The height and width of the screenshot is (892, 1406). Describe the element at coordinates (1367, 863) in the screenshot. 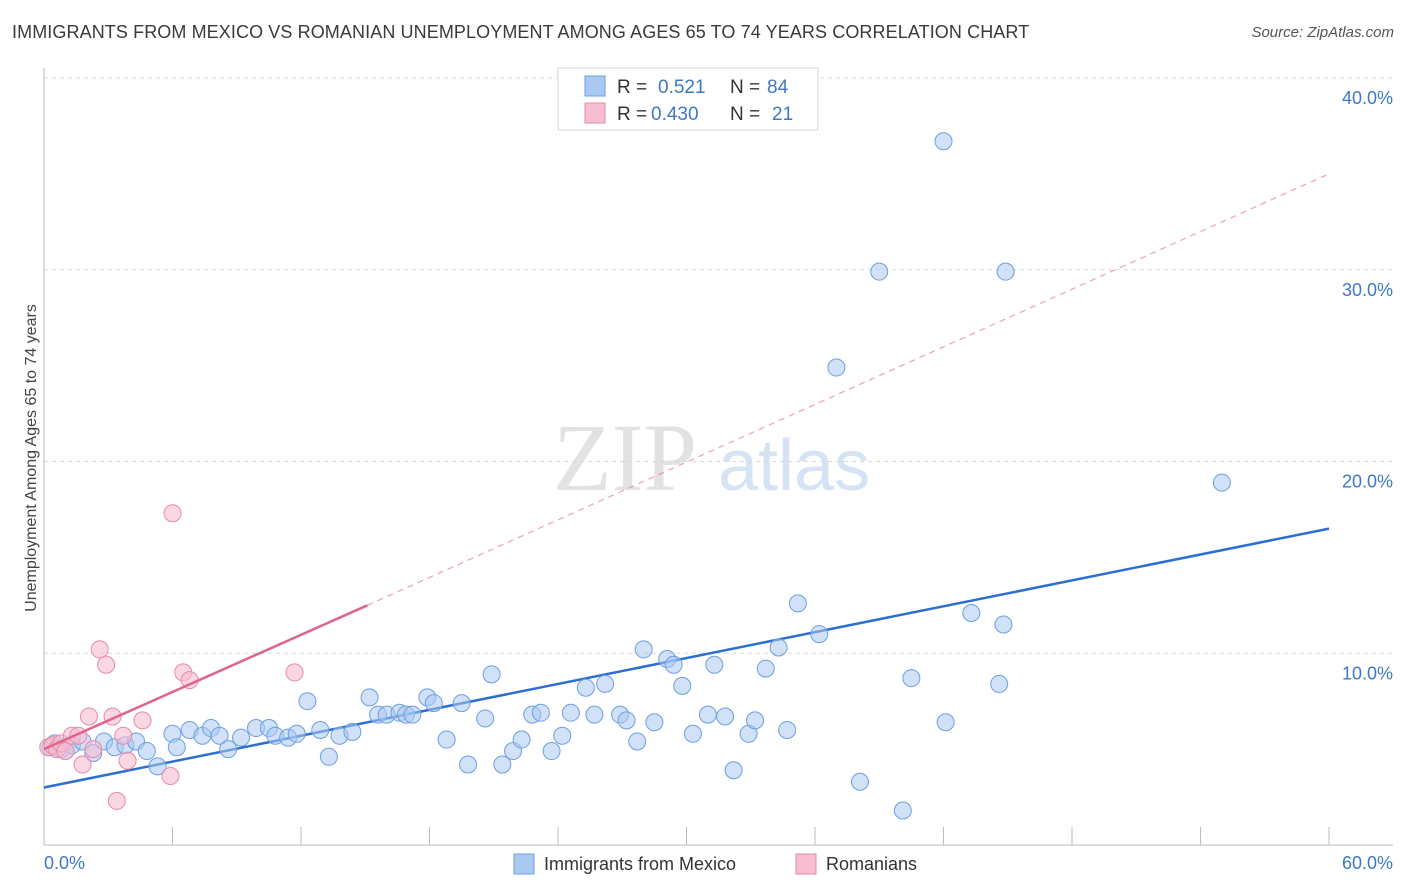

I see `x-tick-label-max: 60.0%` at that location.